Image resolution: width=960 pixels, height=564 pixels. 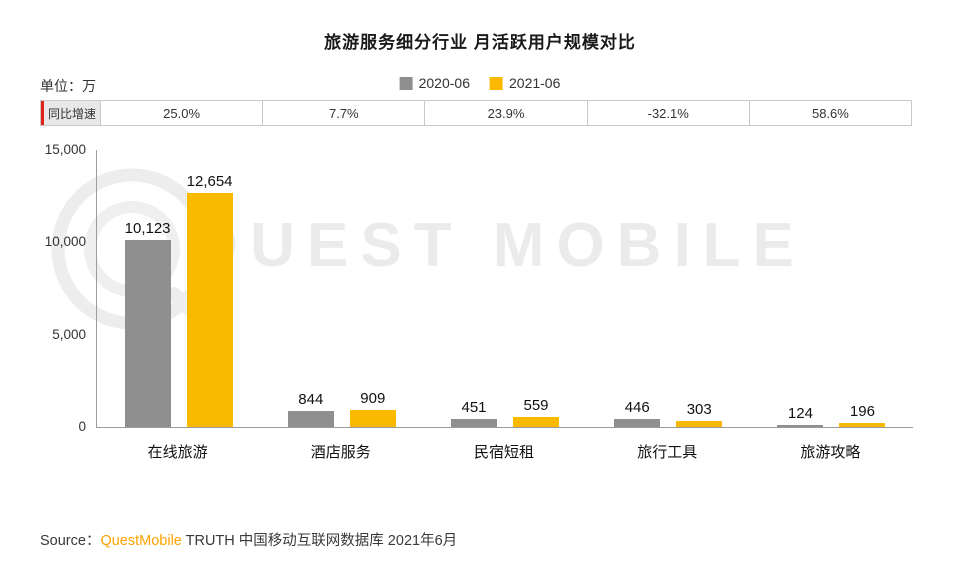 What do you see at coordinates (319, 541) in the screenshot?
I see `source-suffix: TRUTH 中国移动互联网数据库 2021年6月` at bounding box center [319, 541].